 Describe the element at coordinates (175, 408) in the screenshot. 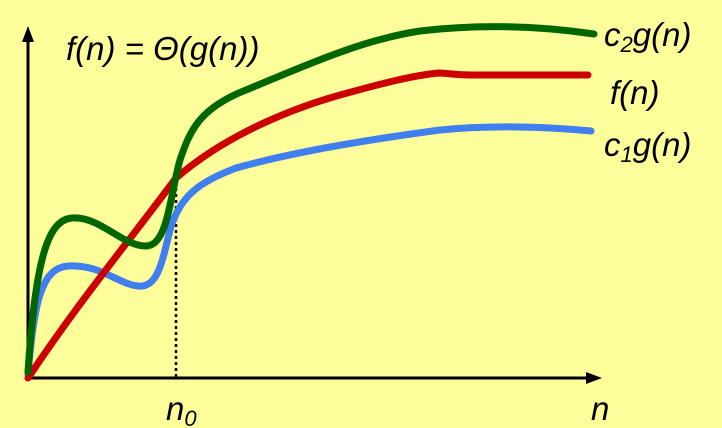

I see `n0-label-pre: n` at that location.